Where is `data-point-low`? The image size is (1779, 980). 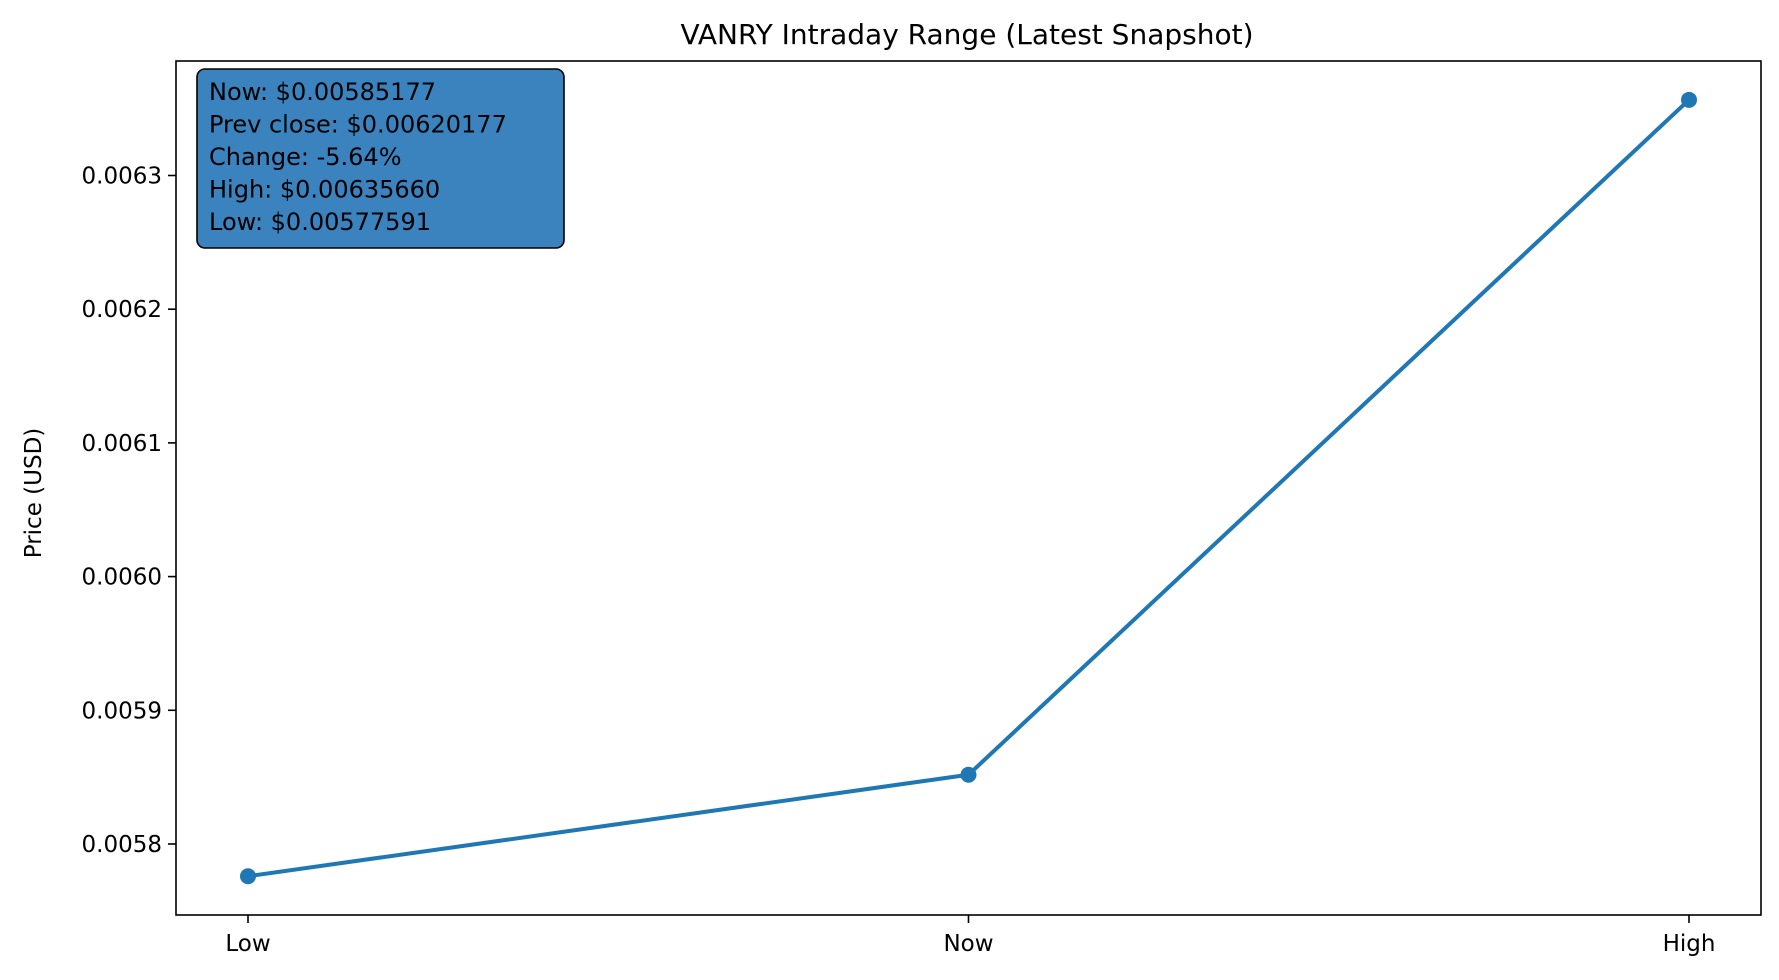 data-point-low is located at coordinates (248, 876).